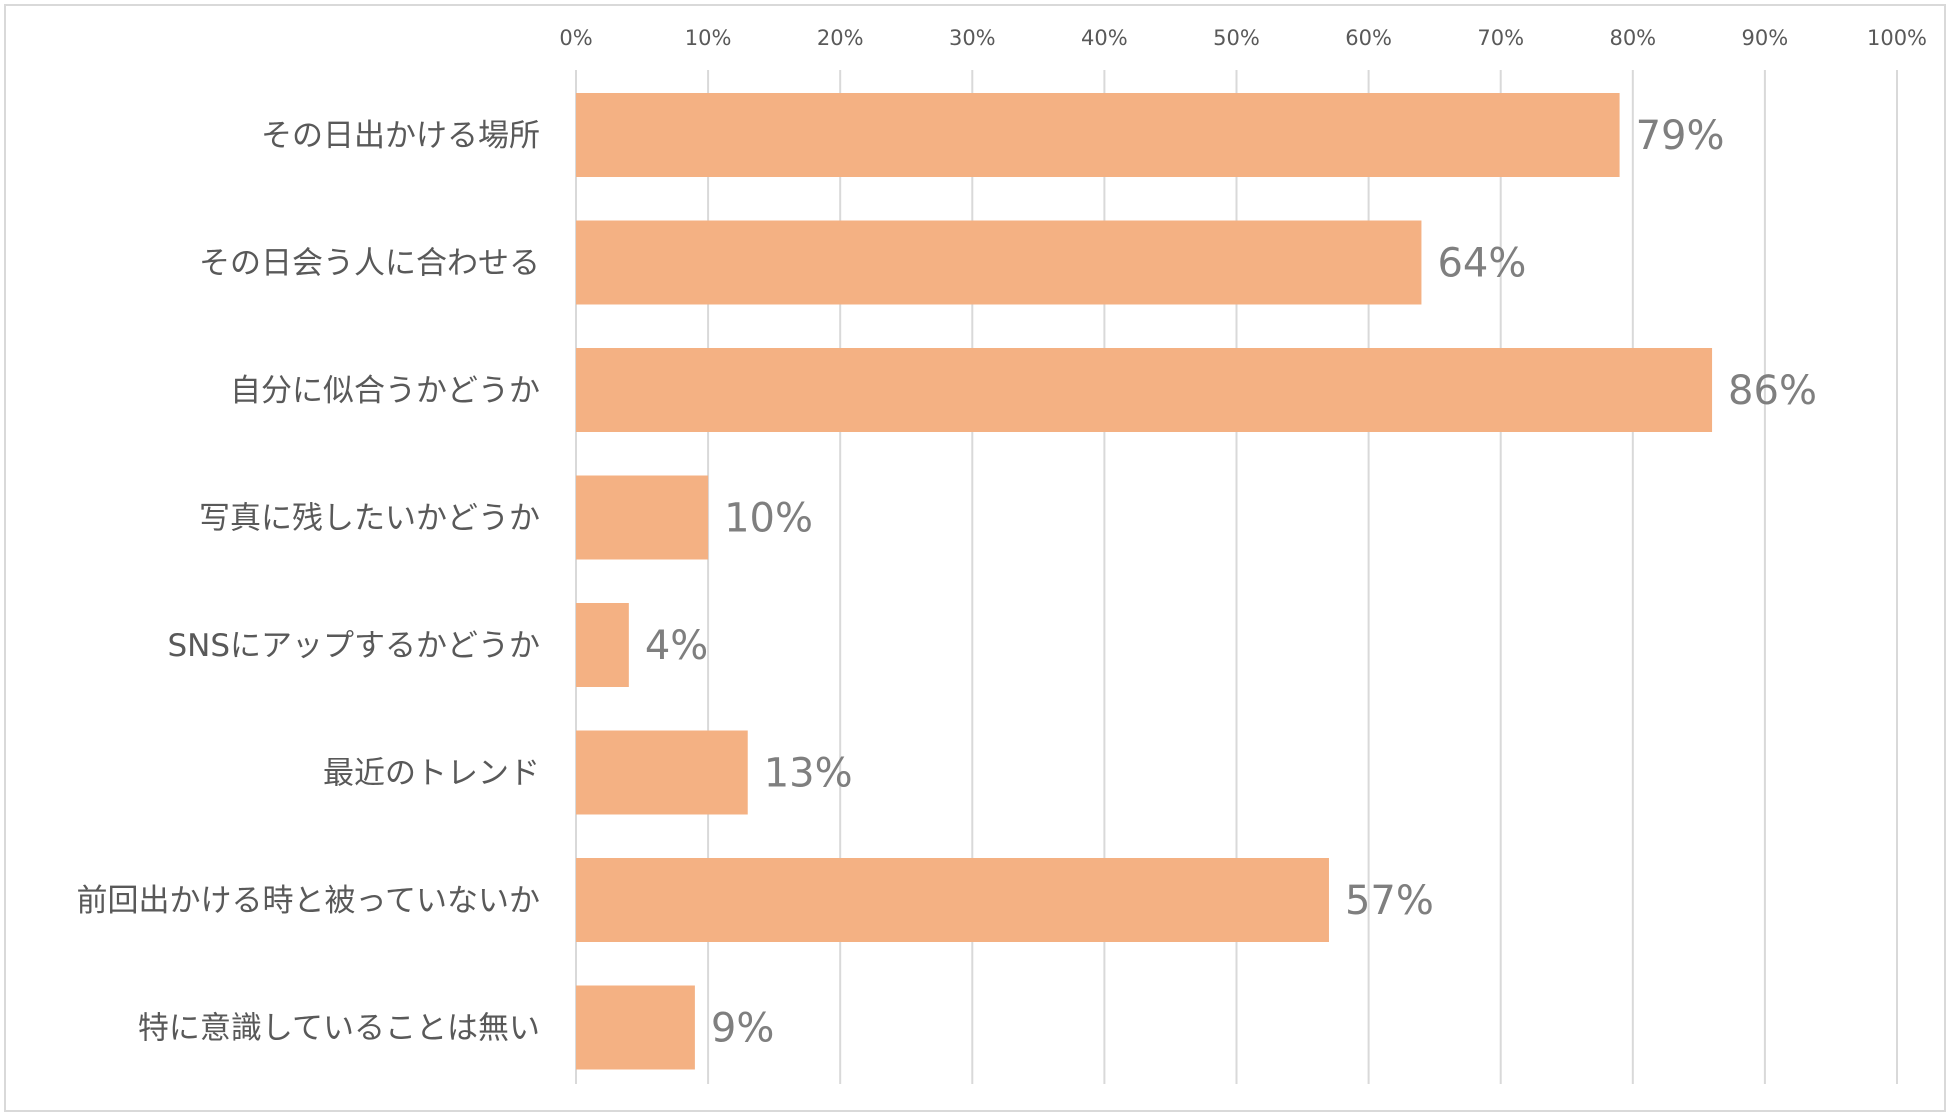 This screenshot has height=1117, width=1950. I want to click on x-axis-ticks: 0% 10% 20% 30% 40% 50% 60% 70% 80% 90% 100%, so click(1243, 38).